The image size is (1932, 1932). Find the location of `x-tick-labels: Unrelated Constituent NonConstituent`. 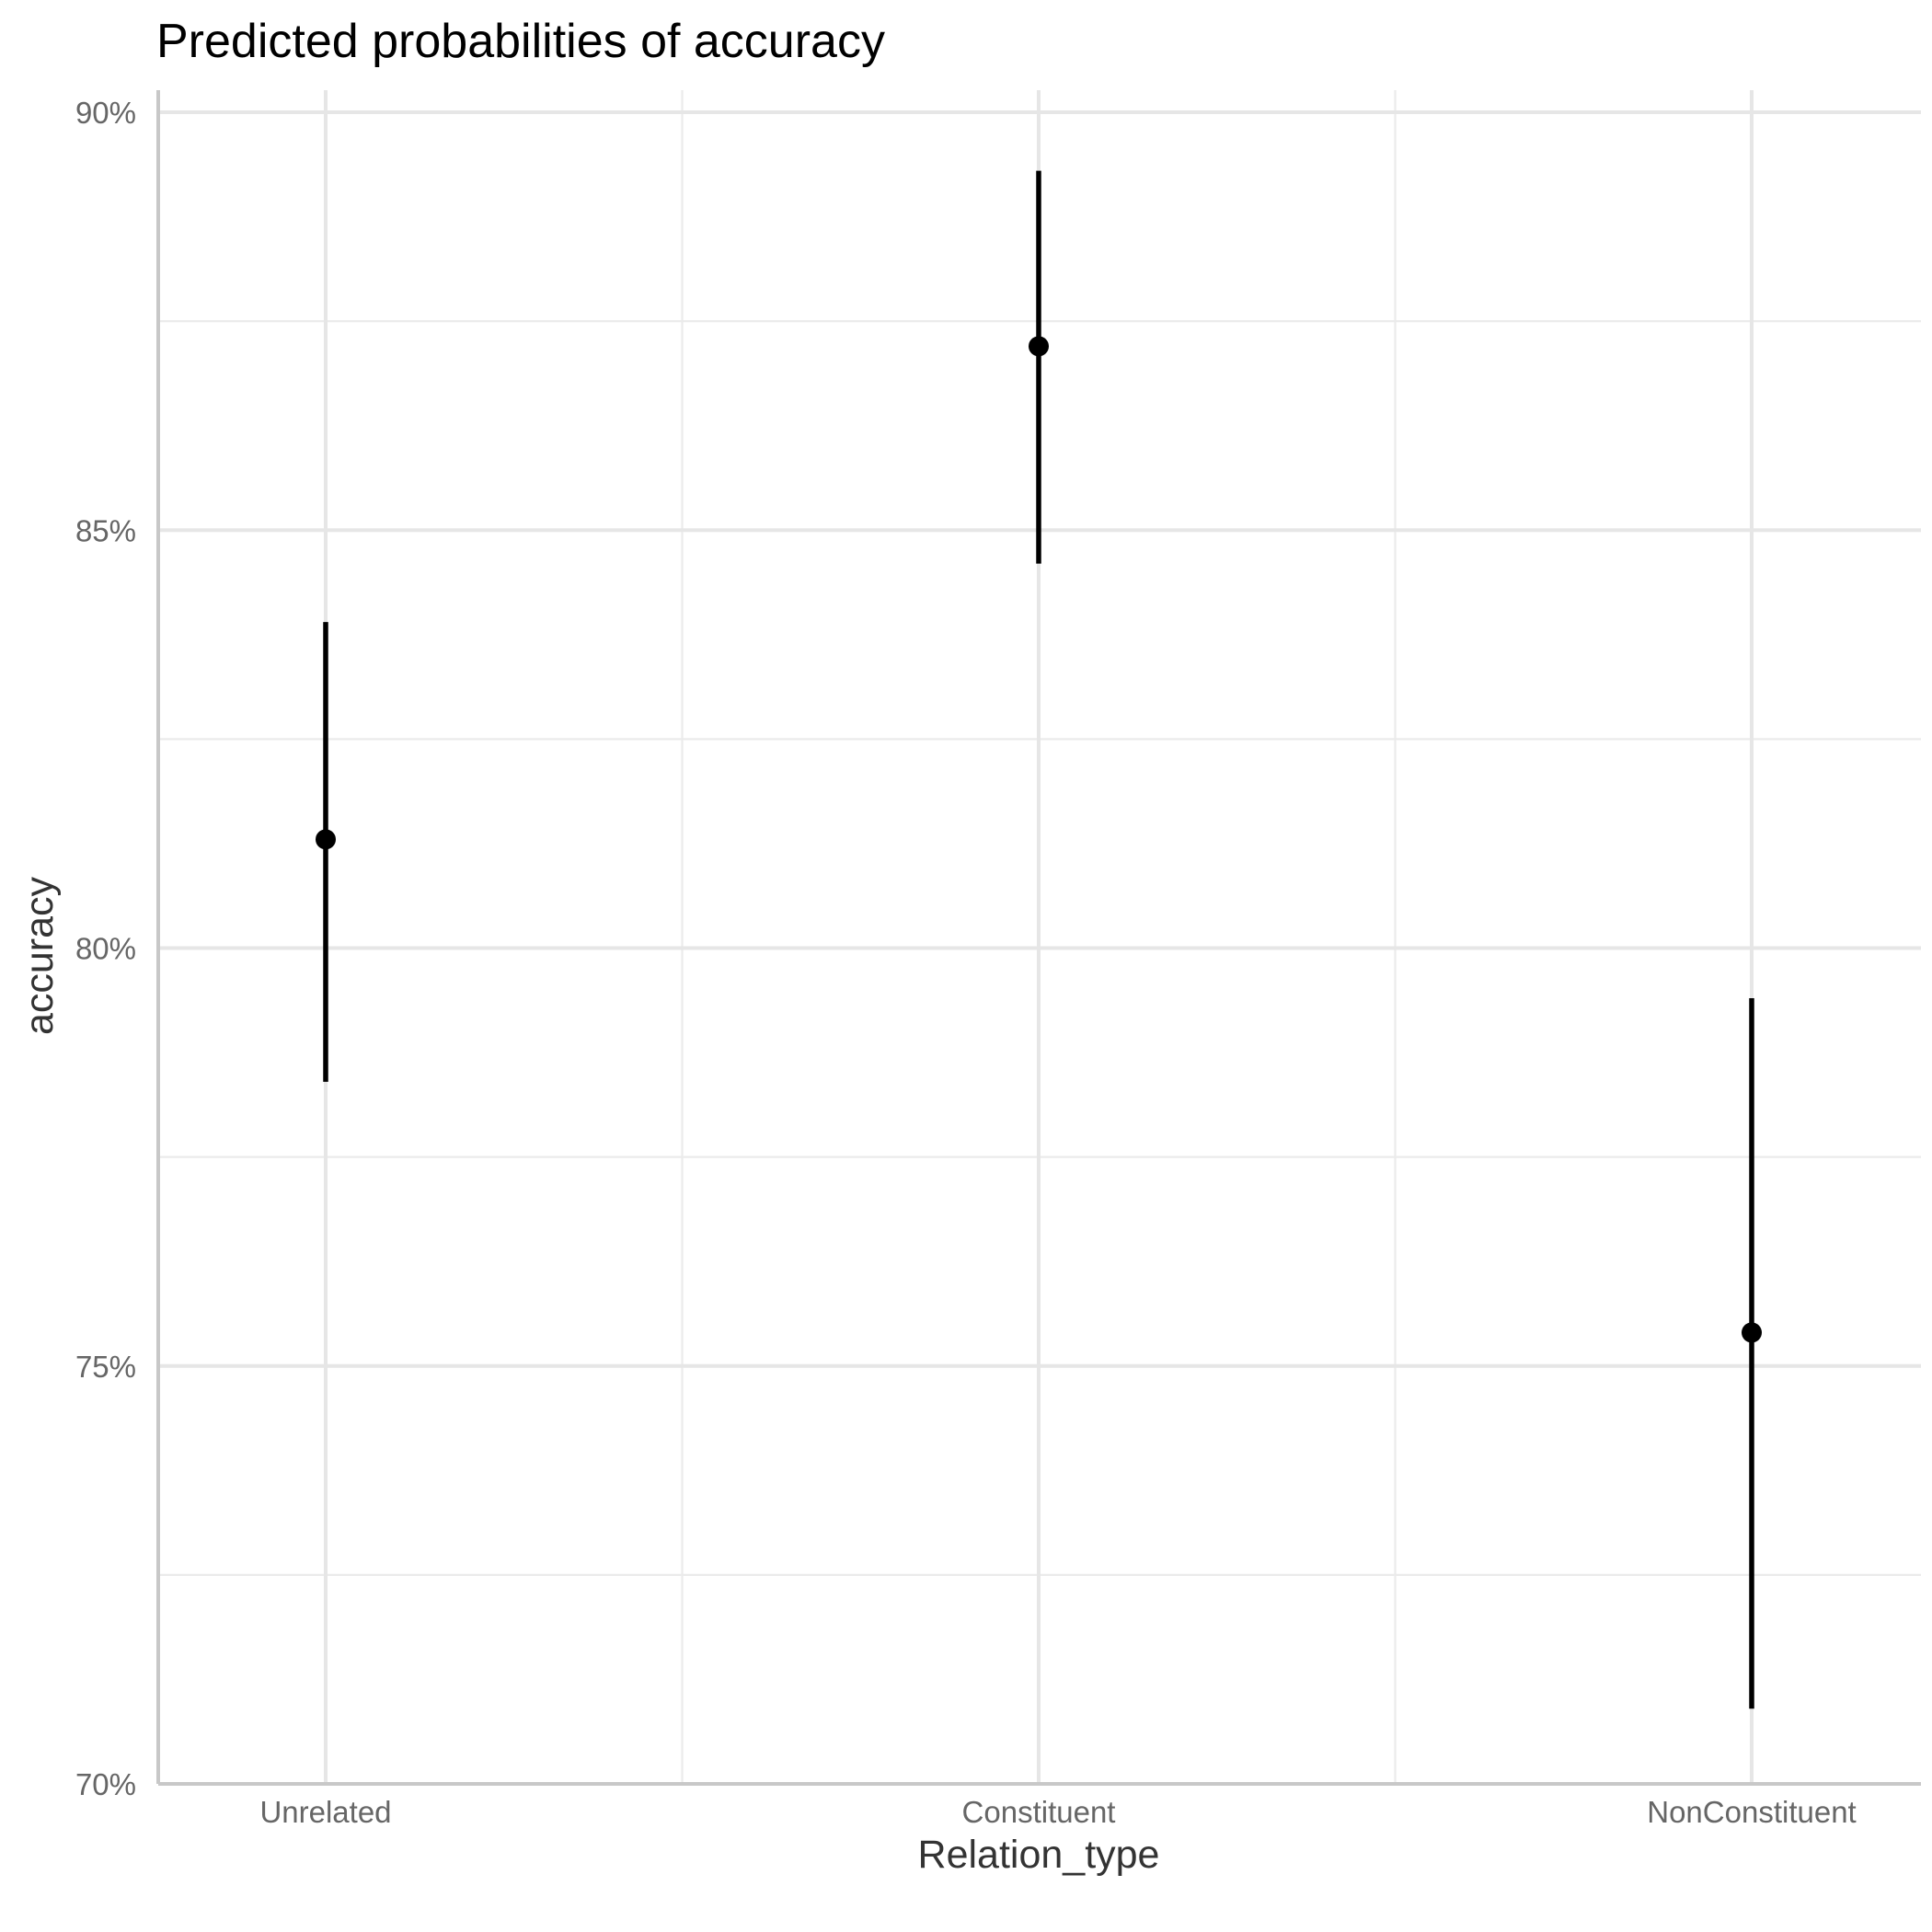

x-tick-labels: Unrelated Constituent NonConstituent is located at coordinates (1057, 1812).